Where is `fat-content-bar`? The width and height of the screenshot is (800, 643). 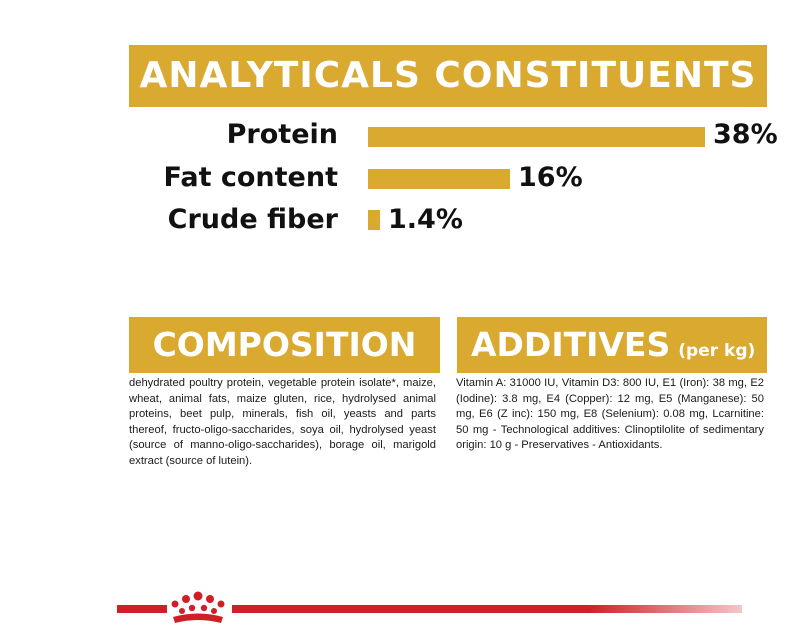
fat-content-bar is located at coordinates (439, 179).